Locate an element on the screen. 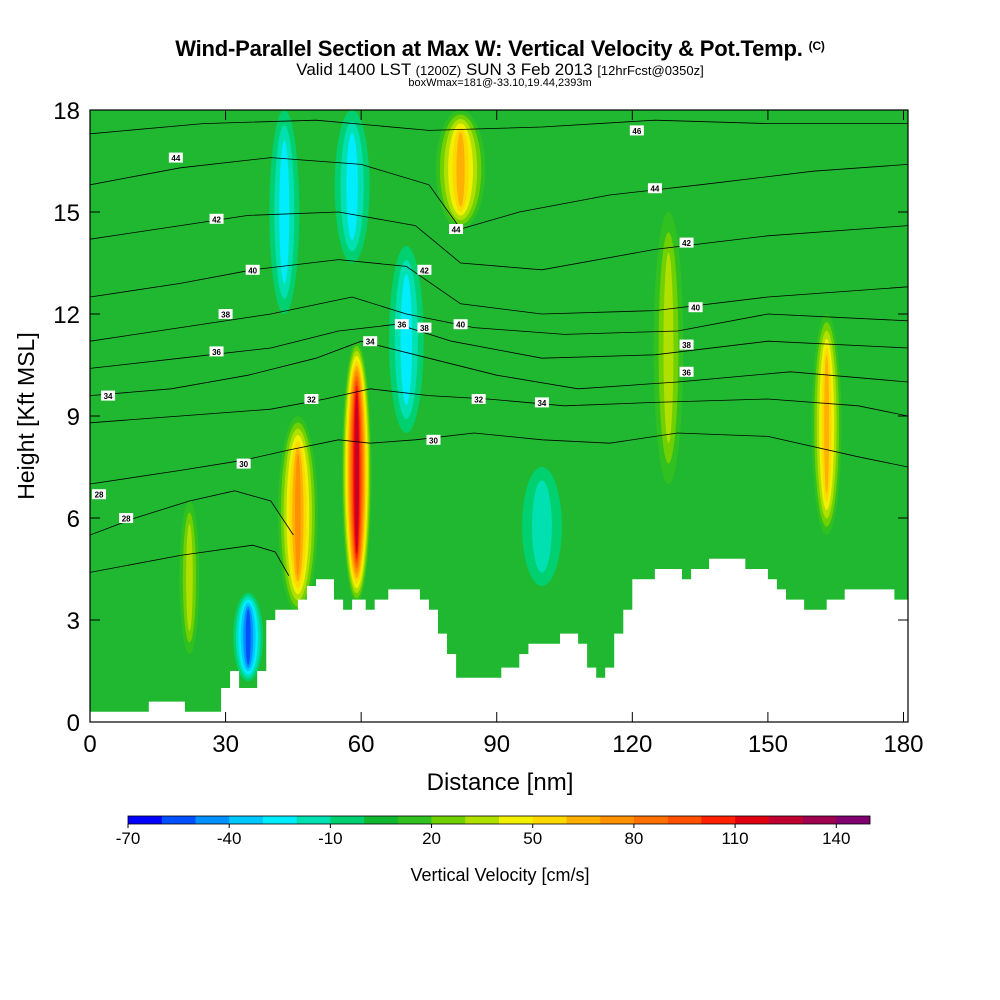  x-tick-label: 60 is located at coordinates (361, 744).